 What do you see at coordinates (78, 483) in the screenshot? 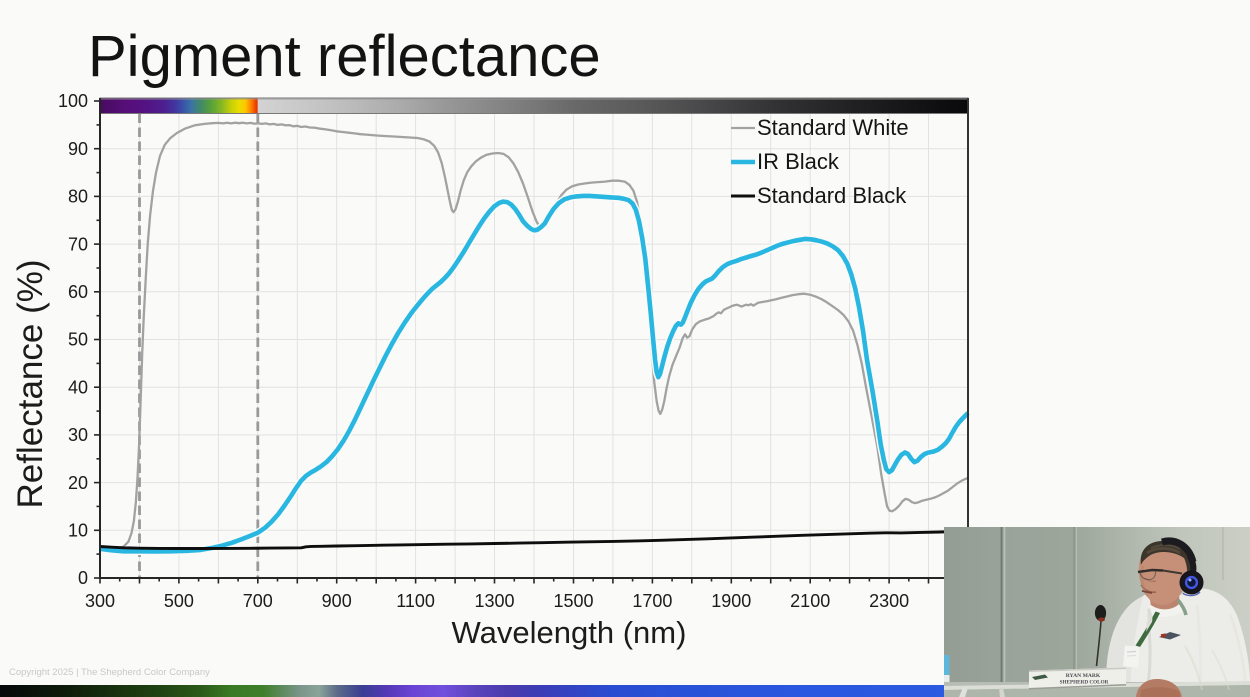
I see `svg-text: 20` at bounding box center [78, 483].